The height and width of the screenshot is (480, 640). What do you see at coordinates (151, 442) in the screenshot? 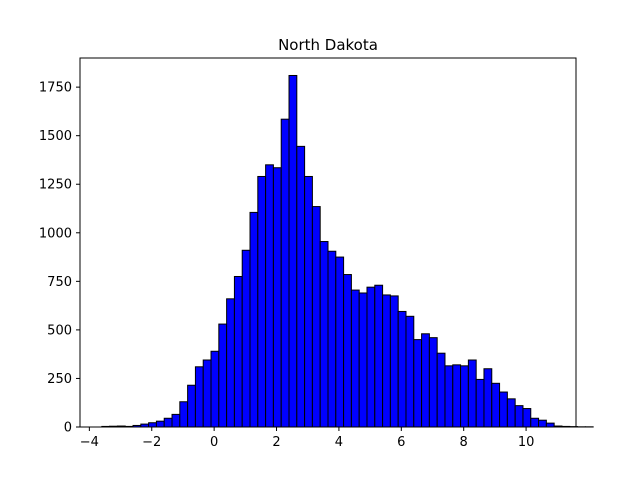
I see `x-tick-label: −2` at bounding box center [151, 442].